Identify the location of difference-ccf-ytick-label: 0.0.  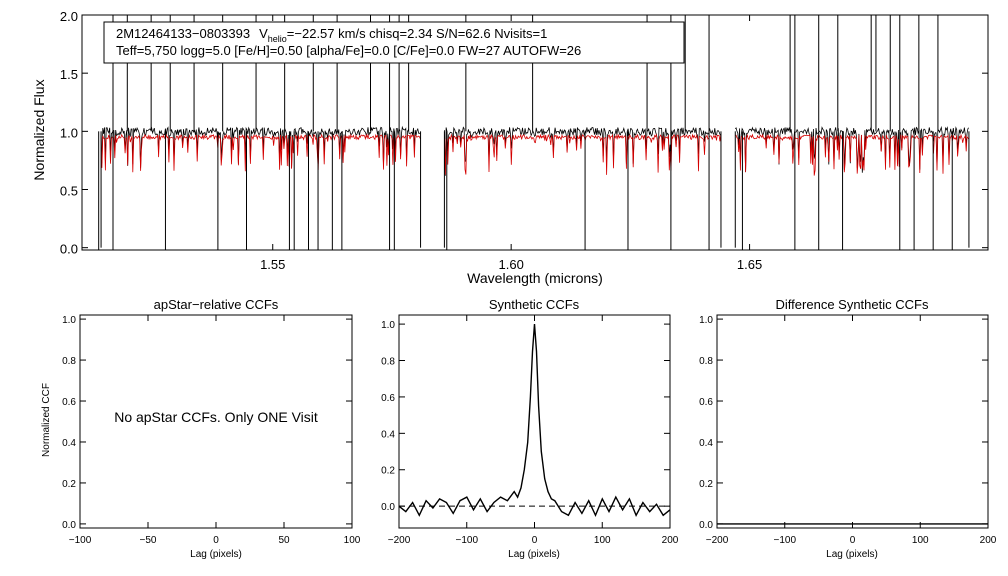
(706, 525).